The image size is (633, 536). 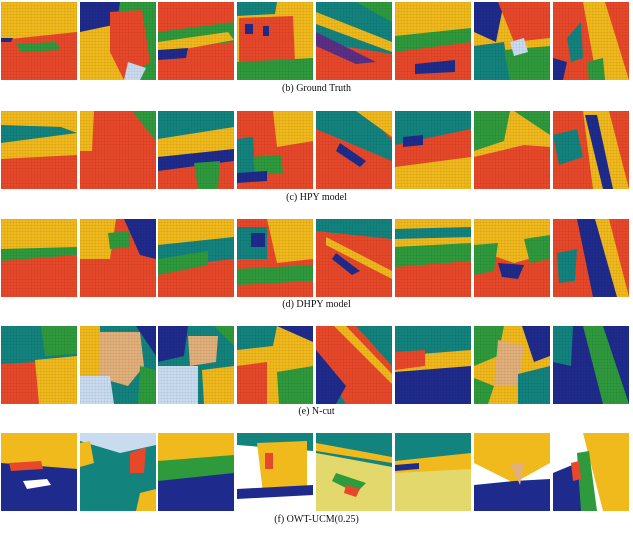 I want to click on row-ncut, so click(x=316, y=365).